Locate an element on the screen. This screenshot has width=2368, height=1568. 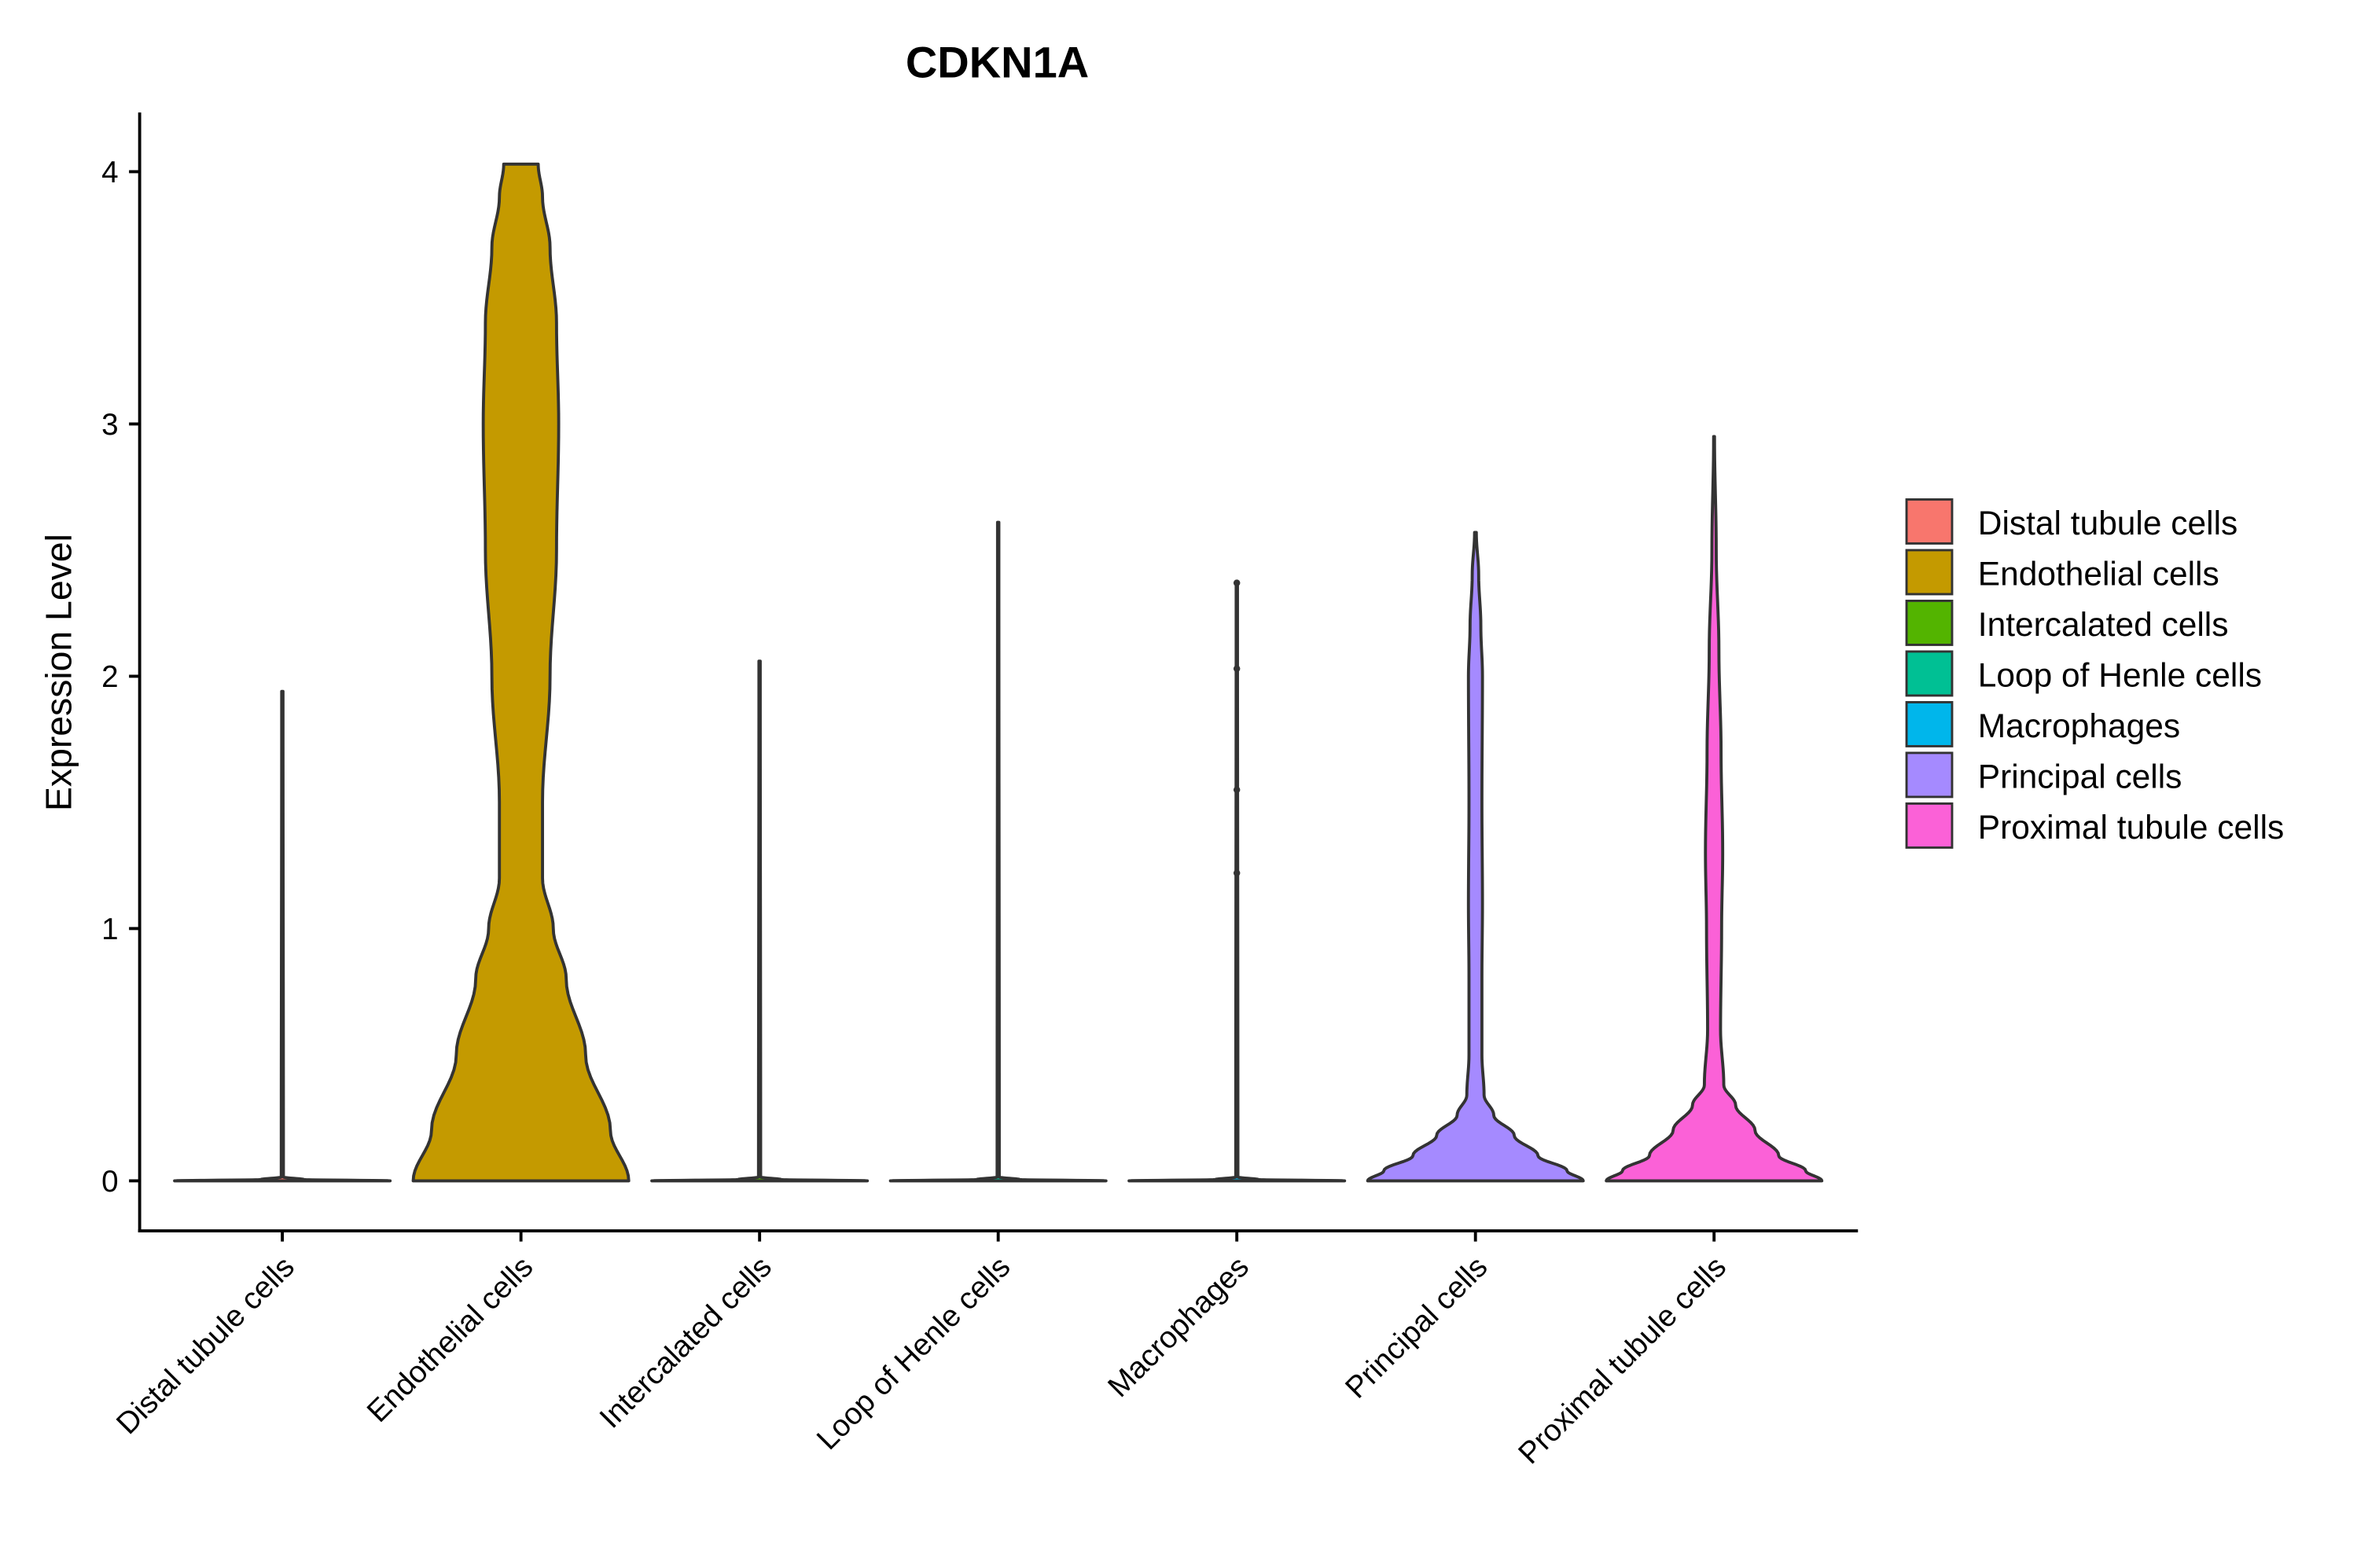
legend-label: Principal cells is located at coordinates (2080, 776).